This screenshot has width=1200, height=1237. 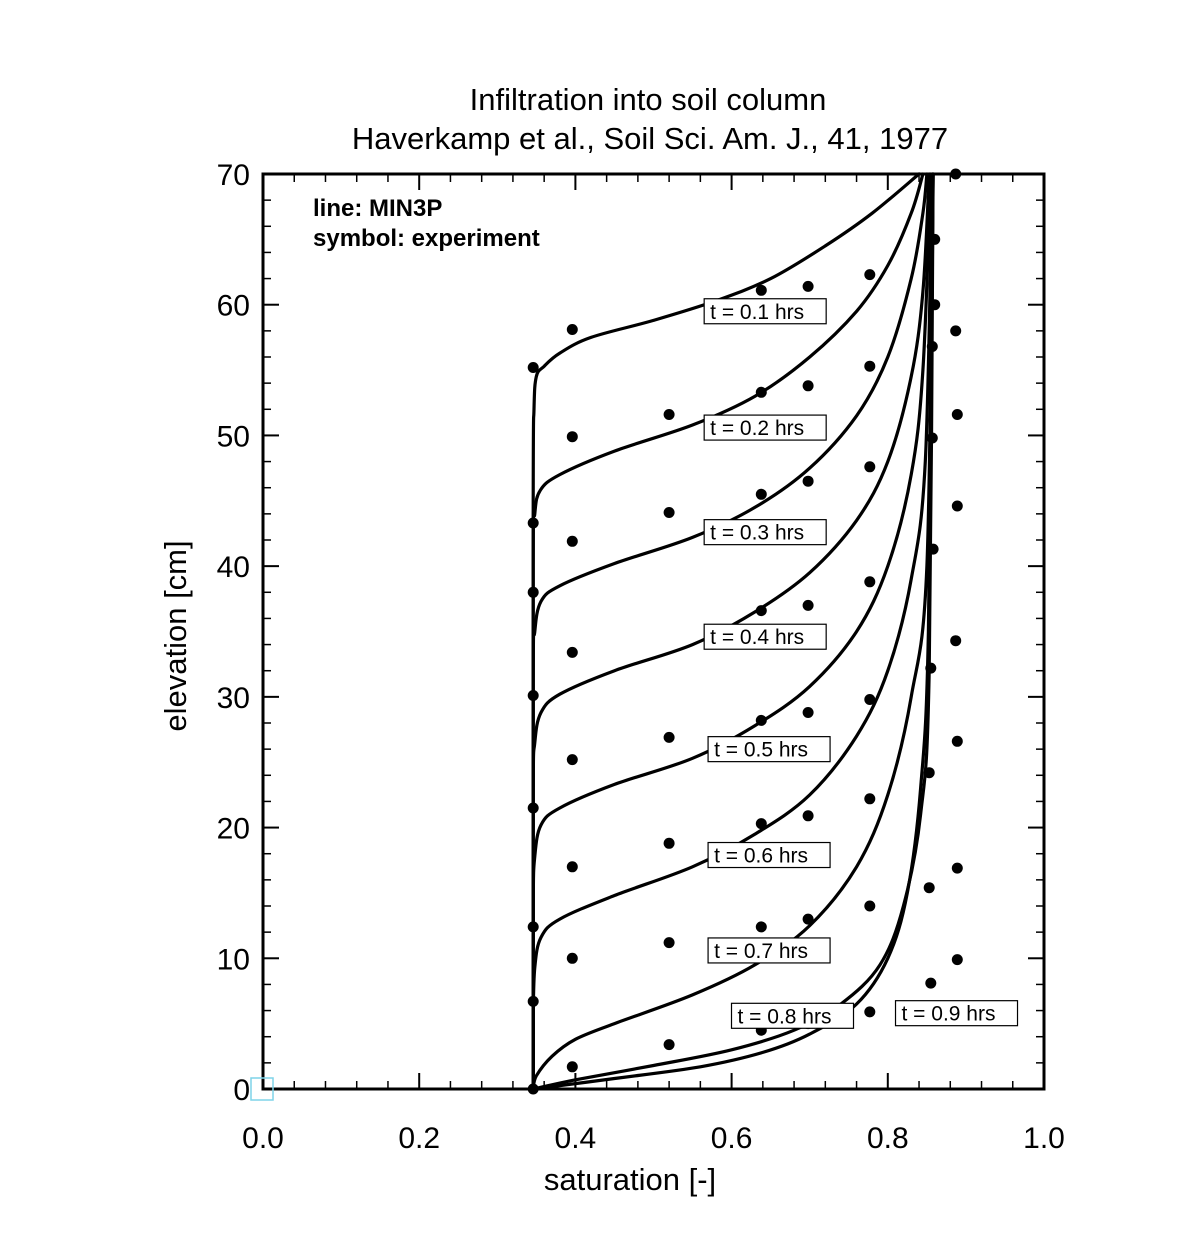 I want to click on curve-label: t = 0.6 hrs, so click(x=769, y=855).